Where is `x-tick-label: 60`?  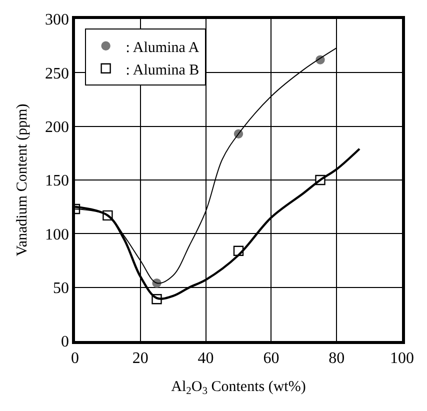 x-tick-label: 60 is located at coordinates (271, 358).